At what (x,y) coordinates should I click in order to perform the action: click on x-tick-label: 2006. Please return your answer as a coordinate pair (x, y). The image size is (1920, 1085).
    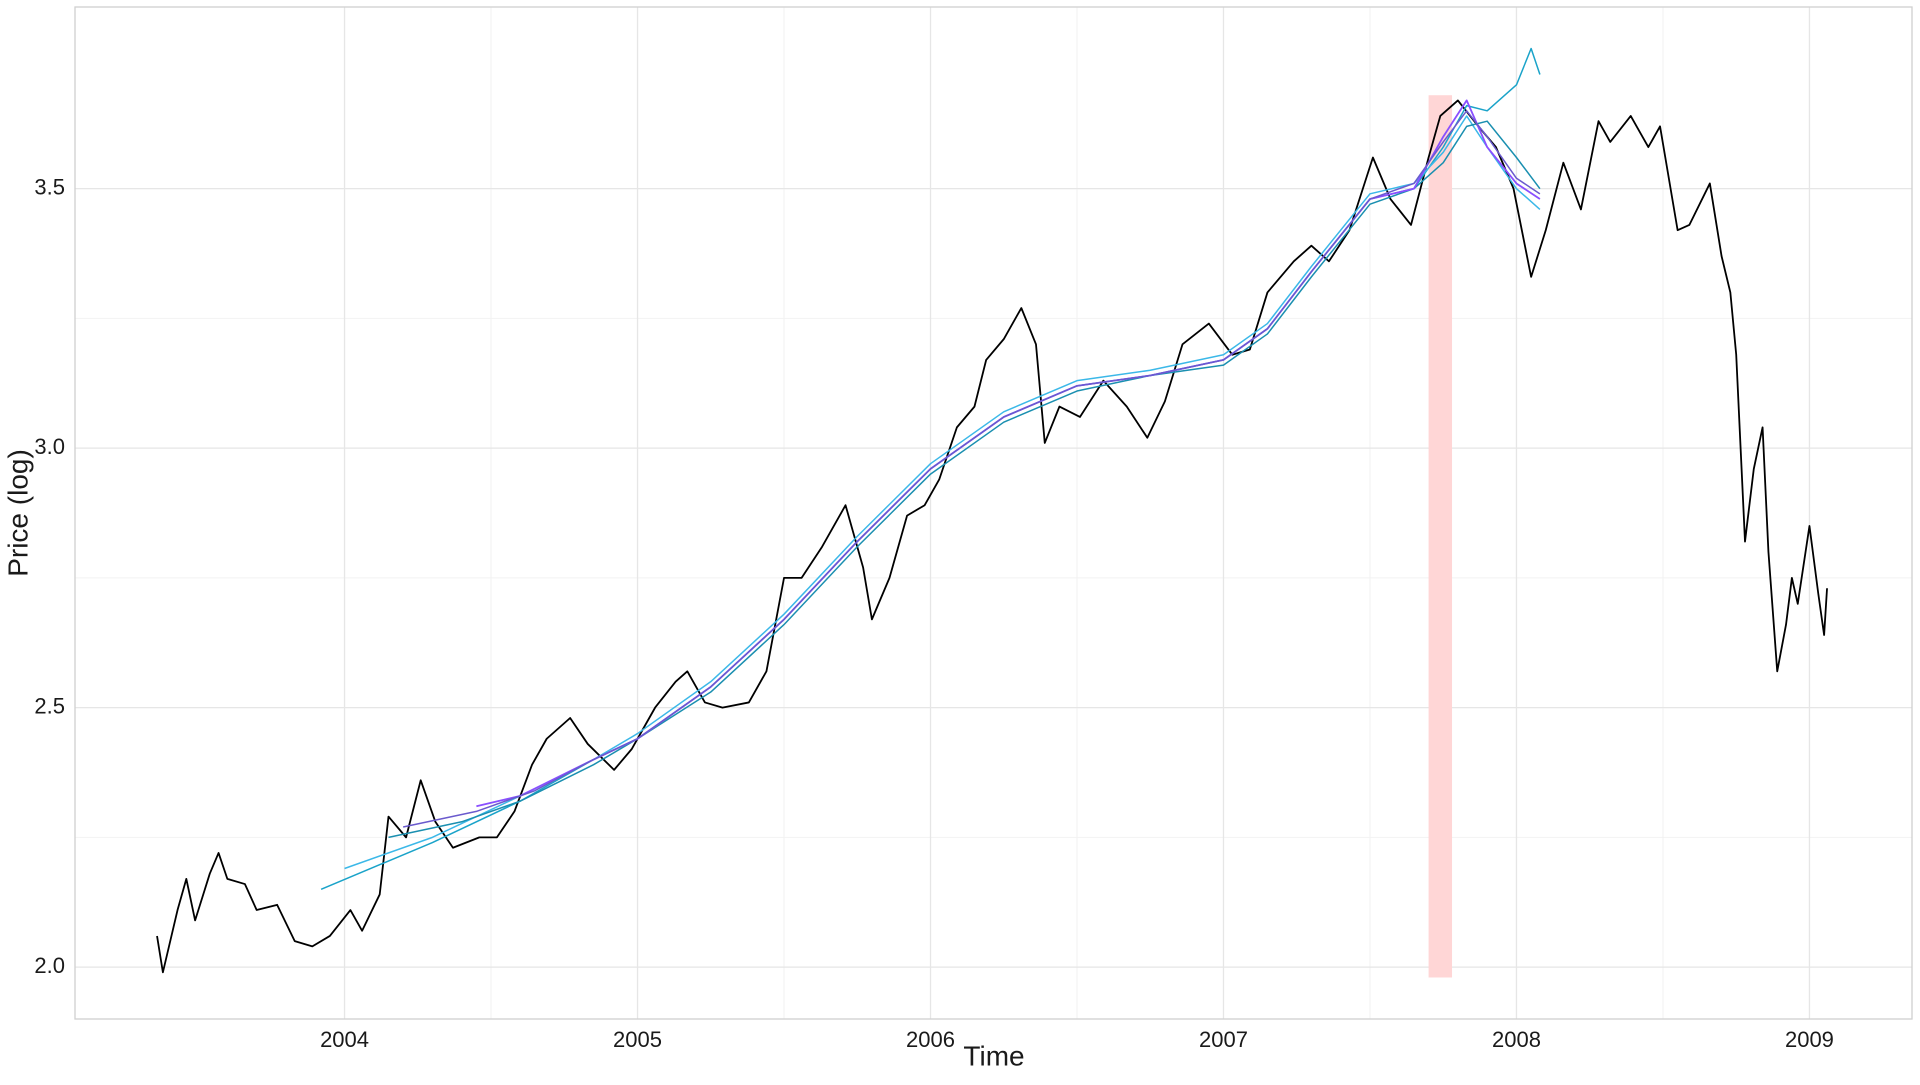
    Looking at the image, I should click on (930, 1039).